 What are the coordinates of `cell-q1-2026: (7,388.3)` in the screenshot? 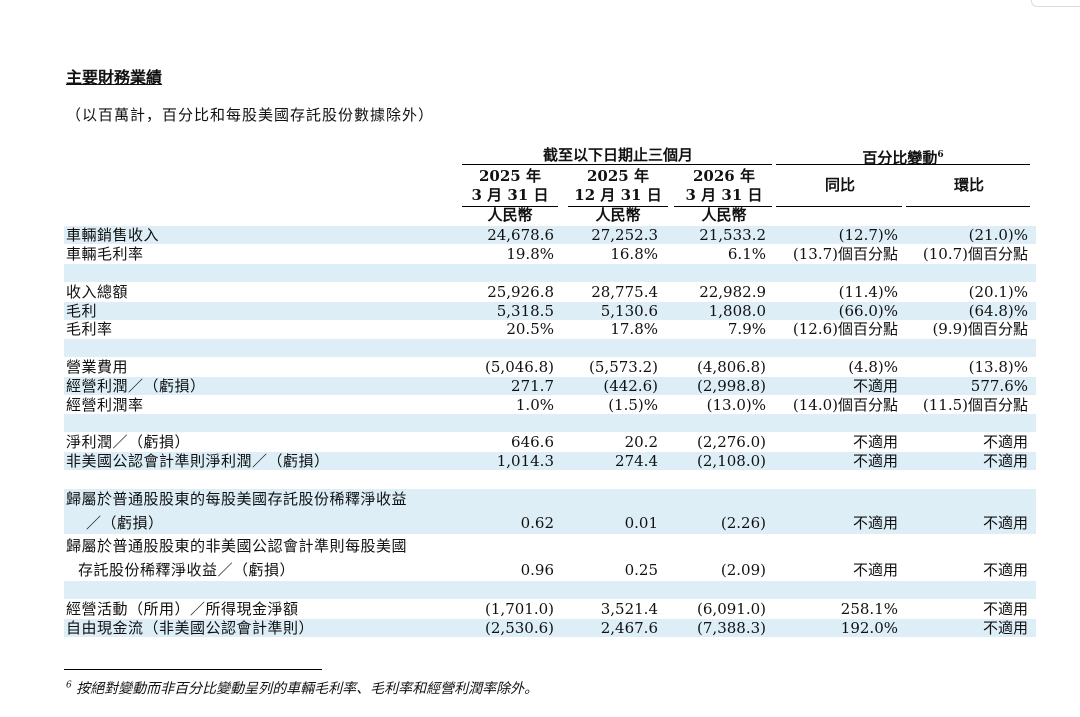 It's located at (731, 628).